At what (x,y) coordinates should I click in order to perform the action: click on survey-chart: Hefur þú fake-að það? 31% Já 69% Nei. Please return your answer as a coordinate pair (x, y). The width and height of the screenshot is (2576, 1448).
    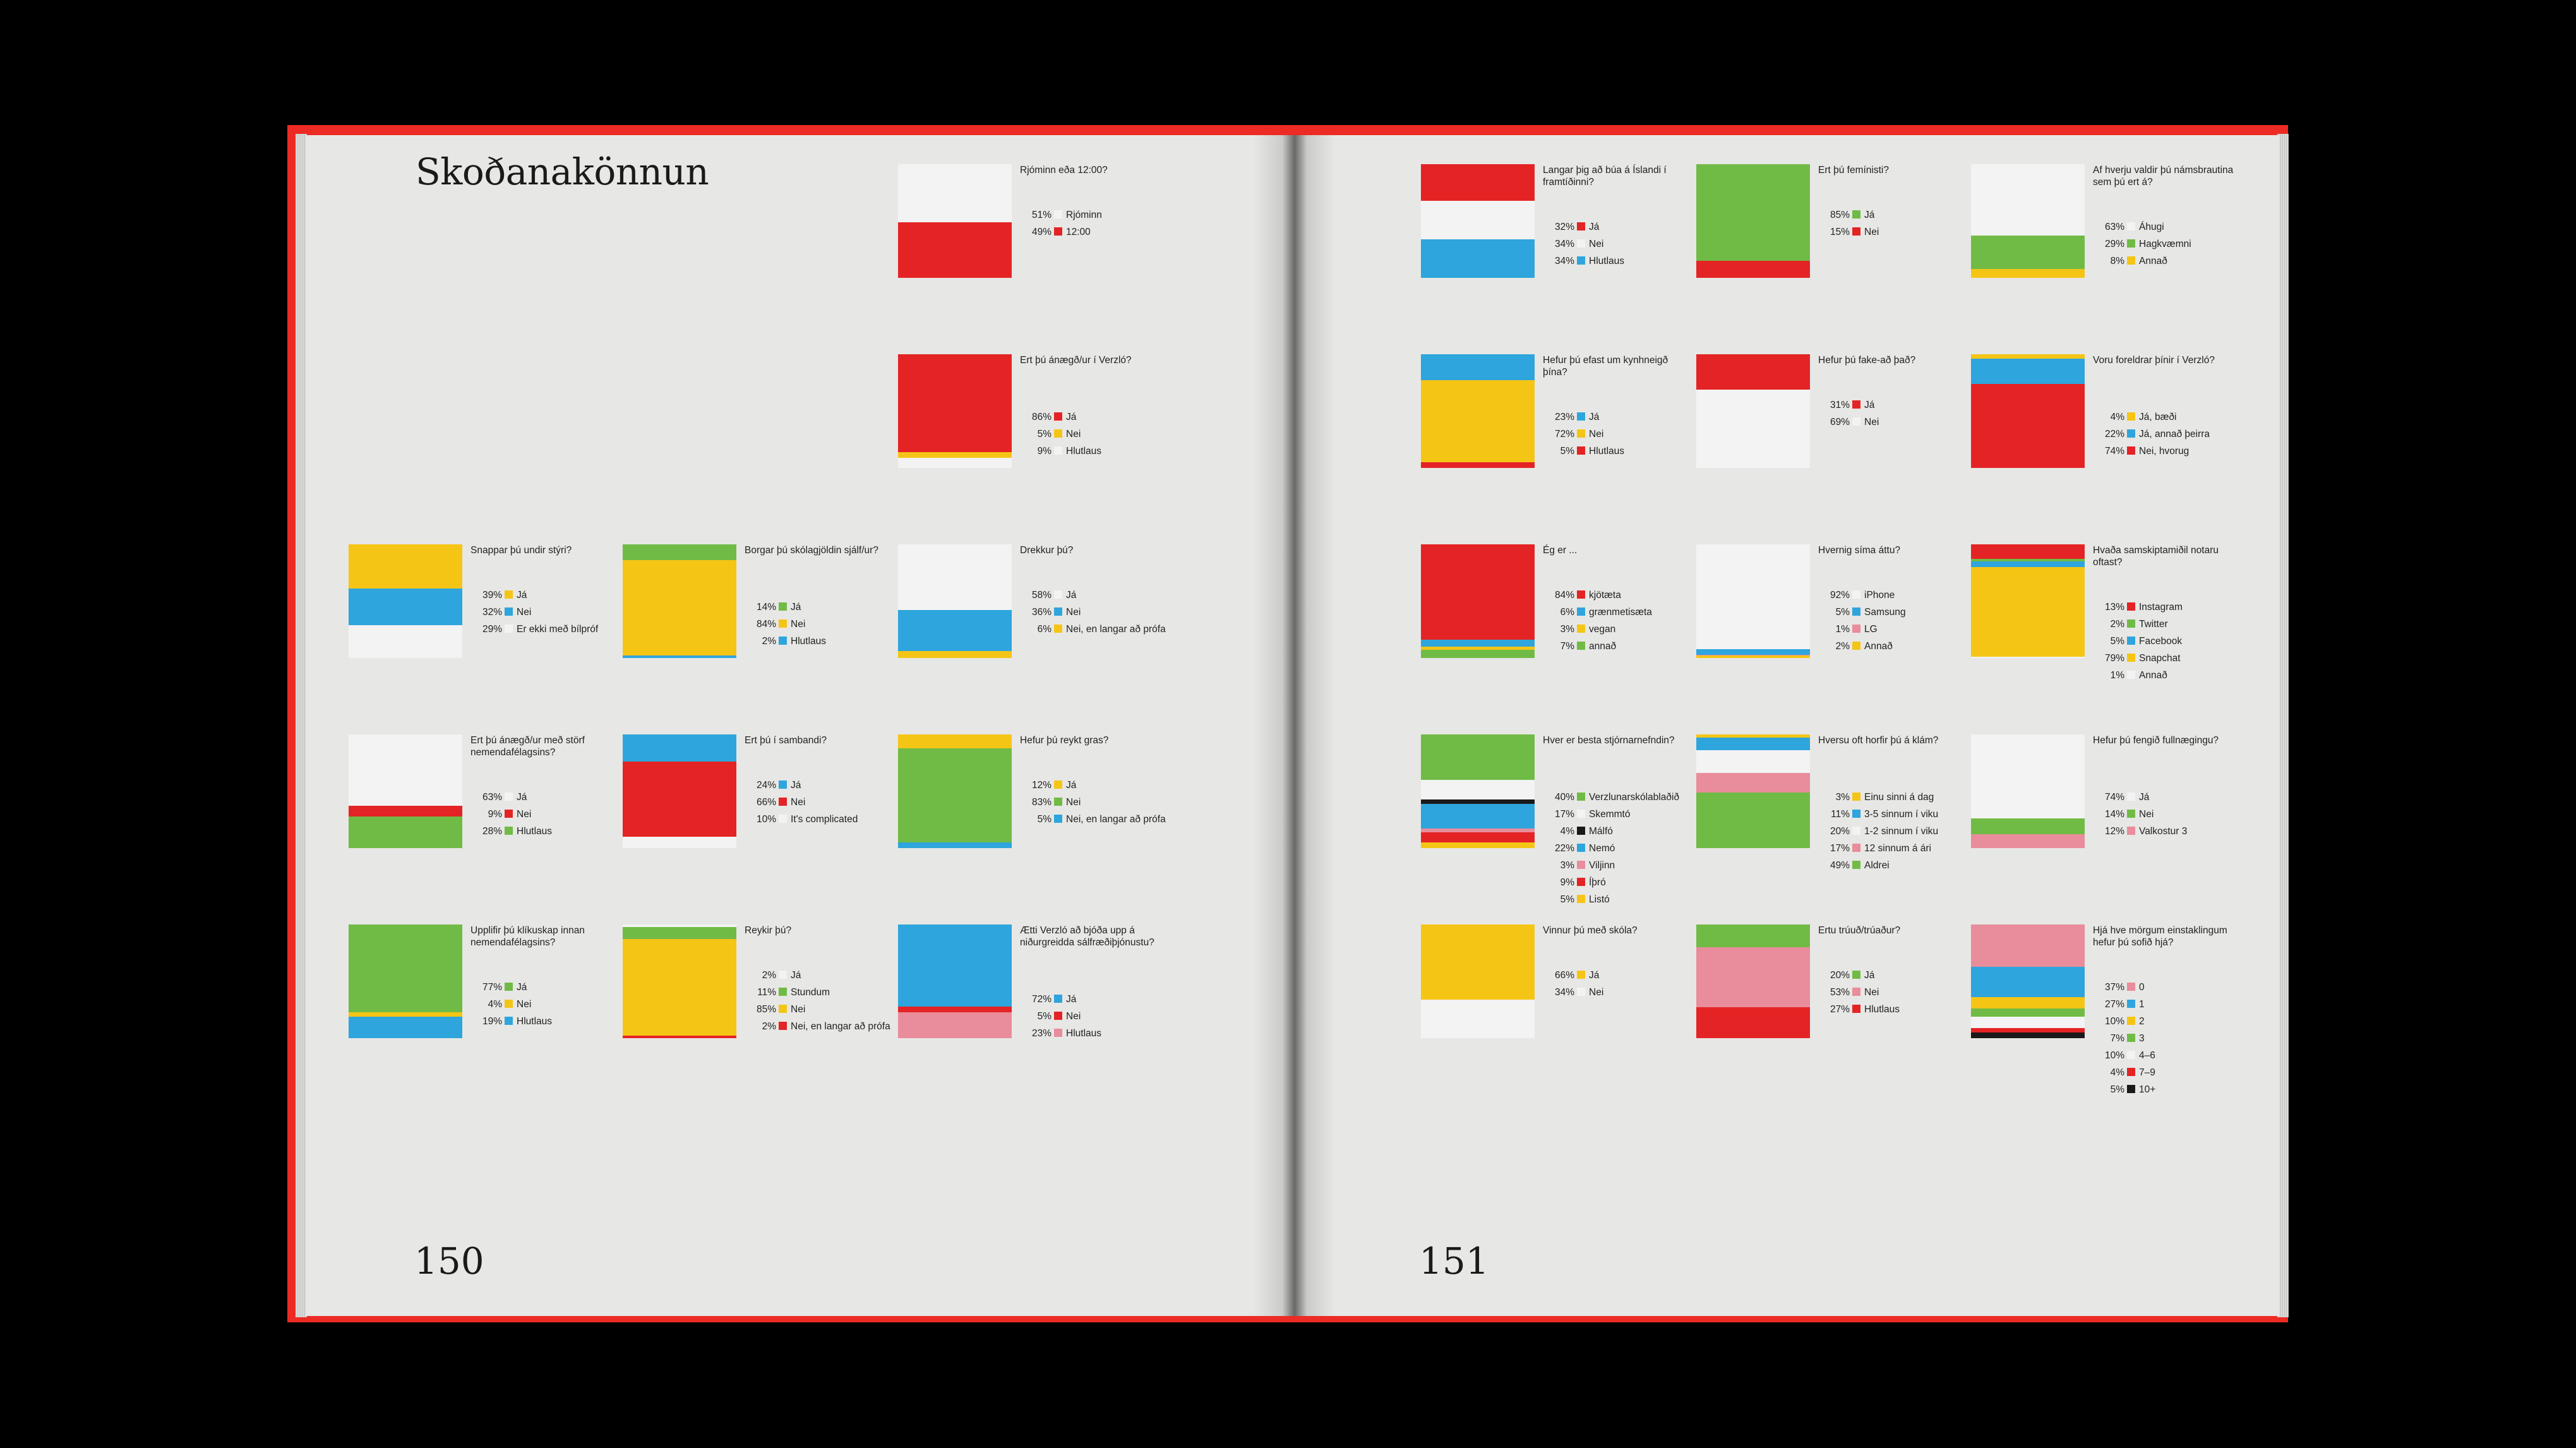
    Looking at the image, I should click on (1835, 418).